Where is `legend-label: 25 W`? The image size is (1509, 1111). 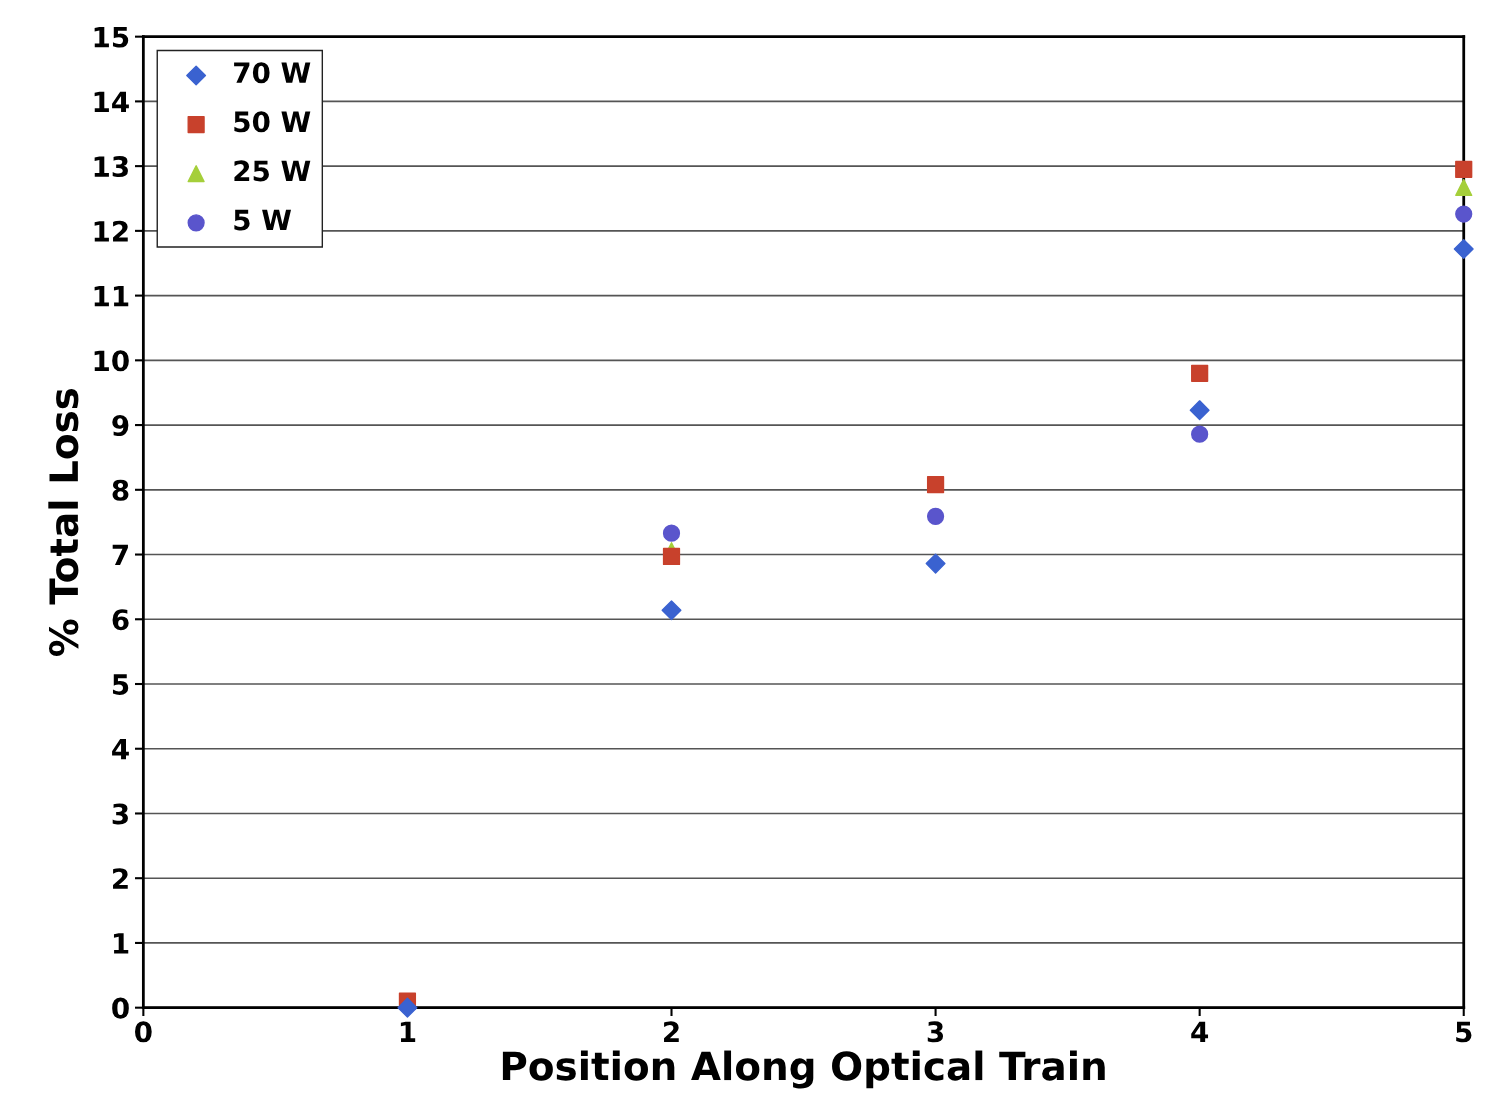 legend-label: 25 W is located at coordinates (272, 171).